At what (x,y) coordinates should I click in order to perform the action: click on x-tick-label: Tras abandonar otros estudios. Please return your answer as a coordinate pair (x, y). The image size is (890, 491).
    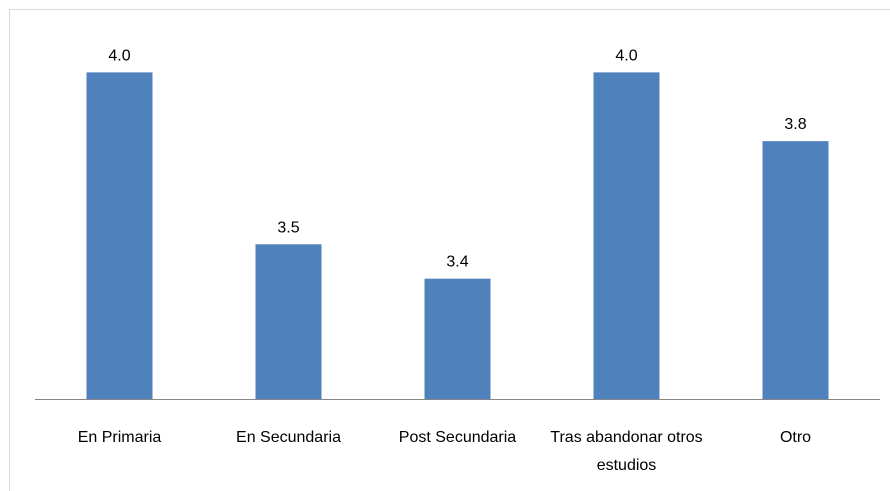
    Looking at the image, I should click on (626, 451).